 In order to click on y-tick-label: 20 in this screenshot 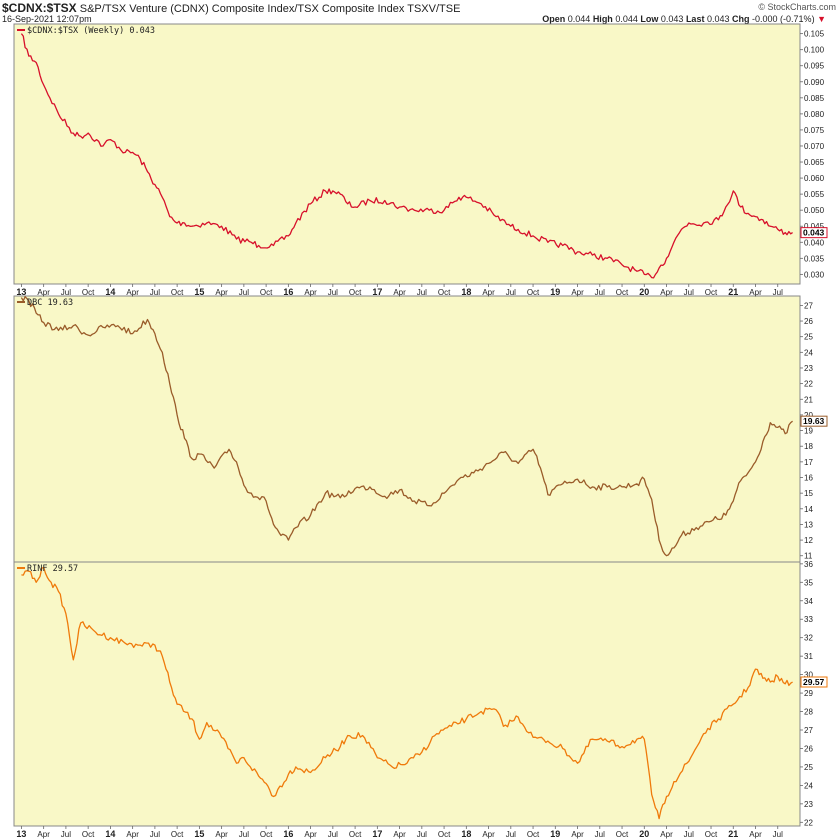, I will do `click(808, 415)`.